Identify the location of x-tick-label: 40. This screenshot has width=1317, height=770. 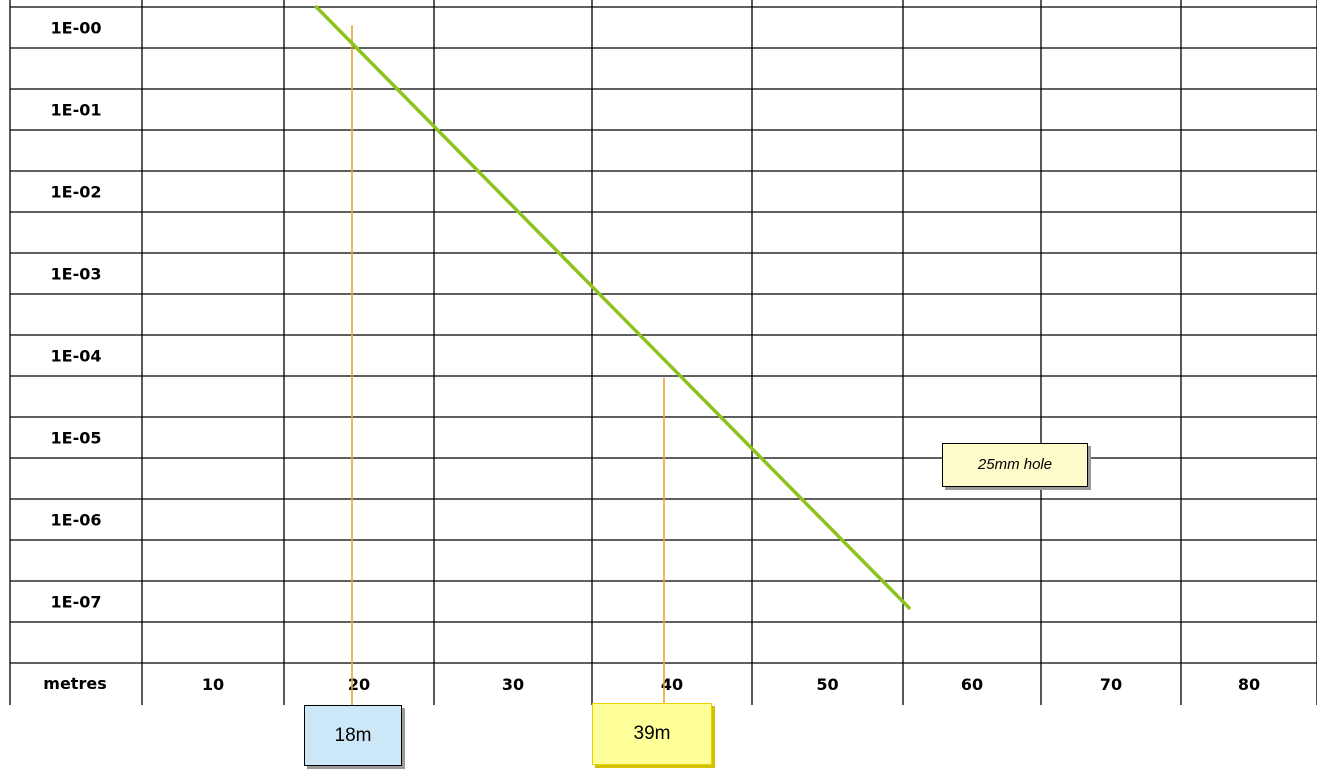
(672, 684).